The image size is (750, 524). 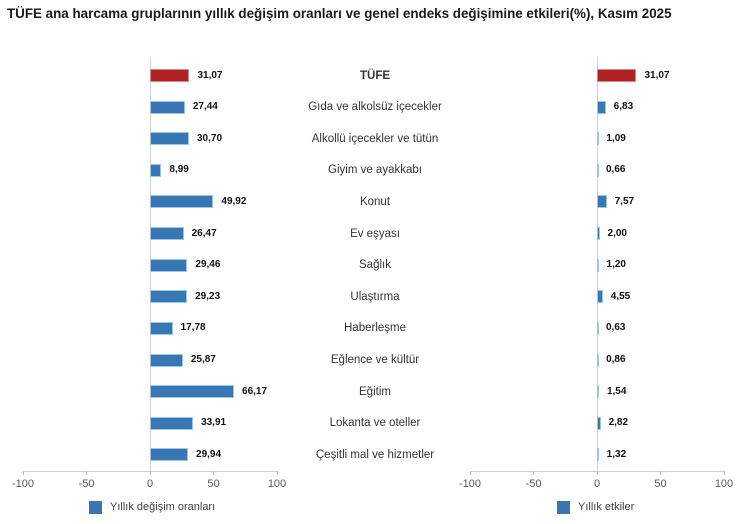 I want to click on rates-bar-value-label-0: 31,07, so click(x=210, y=75).